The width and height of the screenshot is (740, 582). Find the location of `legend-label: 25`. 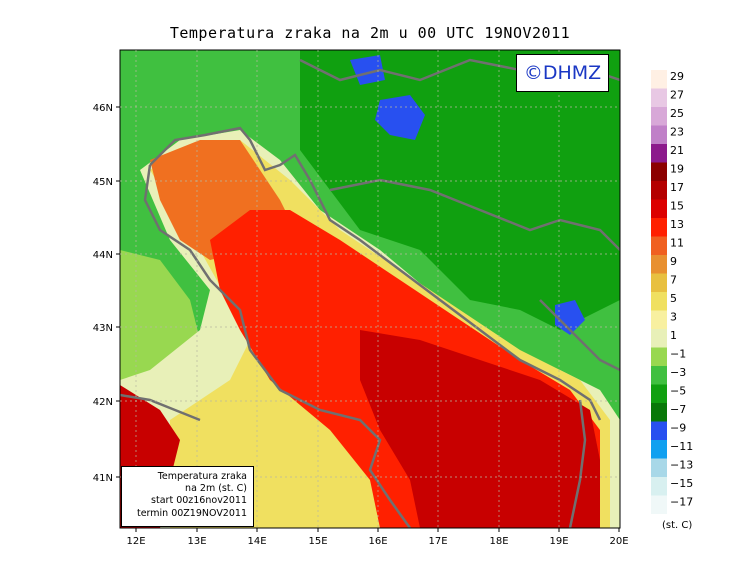

legend-label: 25 is located at coordinates (677, 113).